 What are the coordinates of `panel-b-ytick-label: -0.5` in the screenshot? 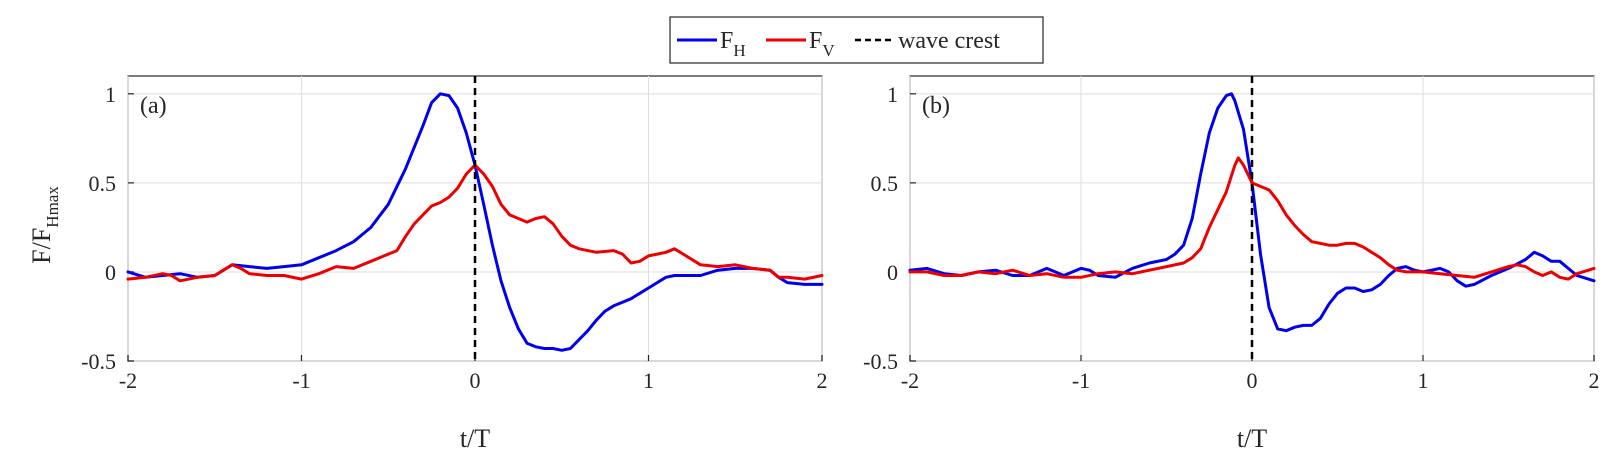 It's located at (880, 361).